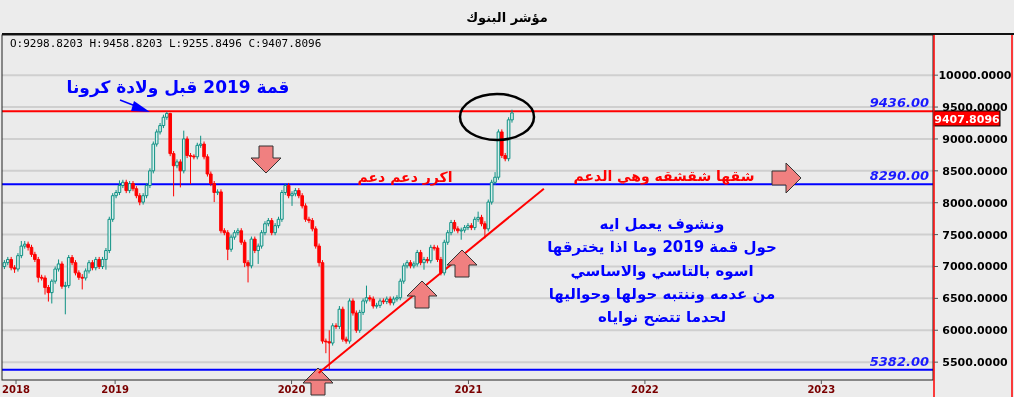 This screenshot has width=1014, height=397. Describe the element at coordinates (975, 139) in the screenshot. I see `y-tick-label: 9000.0000` at that location.